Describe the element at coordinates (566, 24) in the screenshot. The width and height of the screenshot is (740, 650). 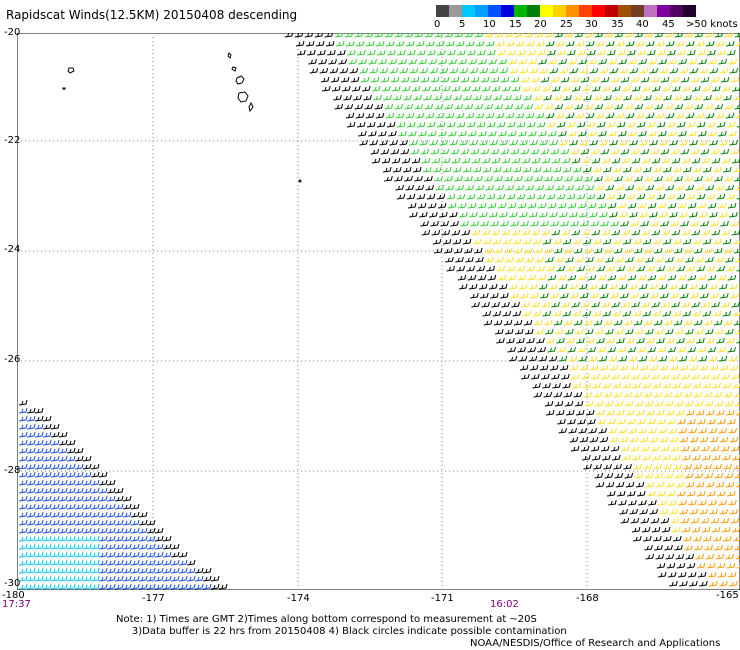
I see `colorbar-label: 25` at that location.